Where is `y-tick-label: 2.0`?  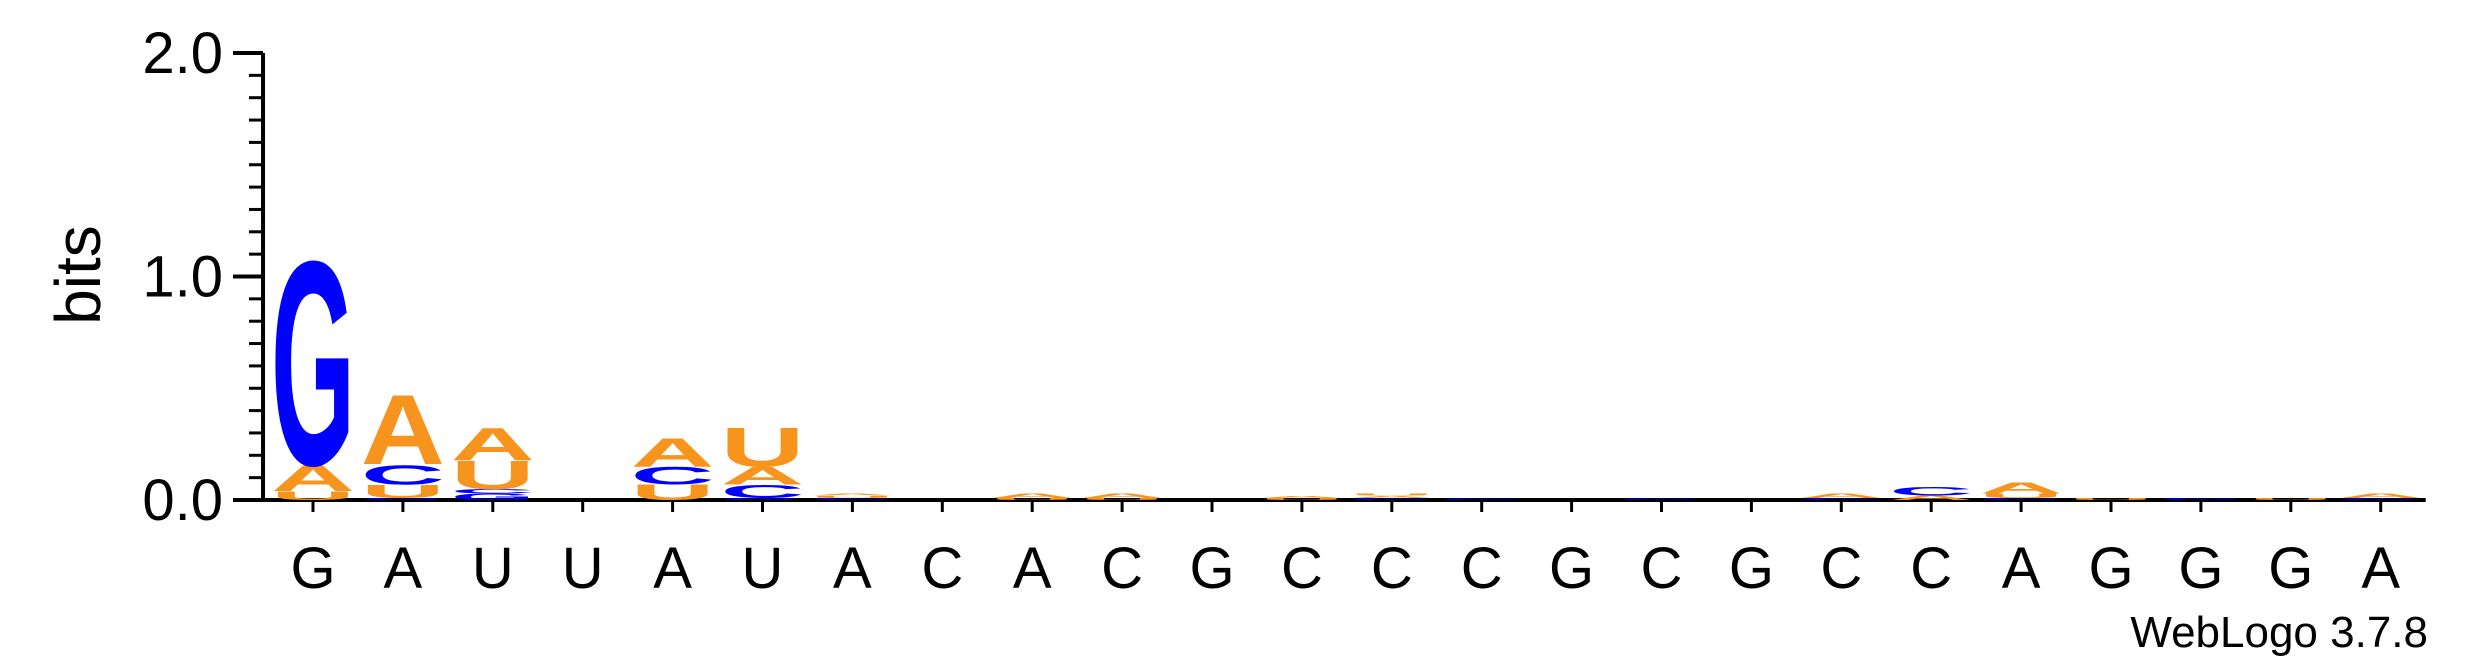
y-tick-label: 2.0 is located at coordinates (182, 53).